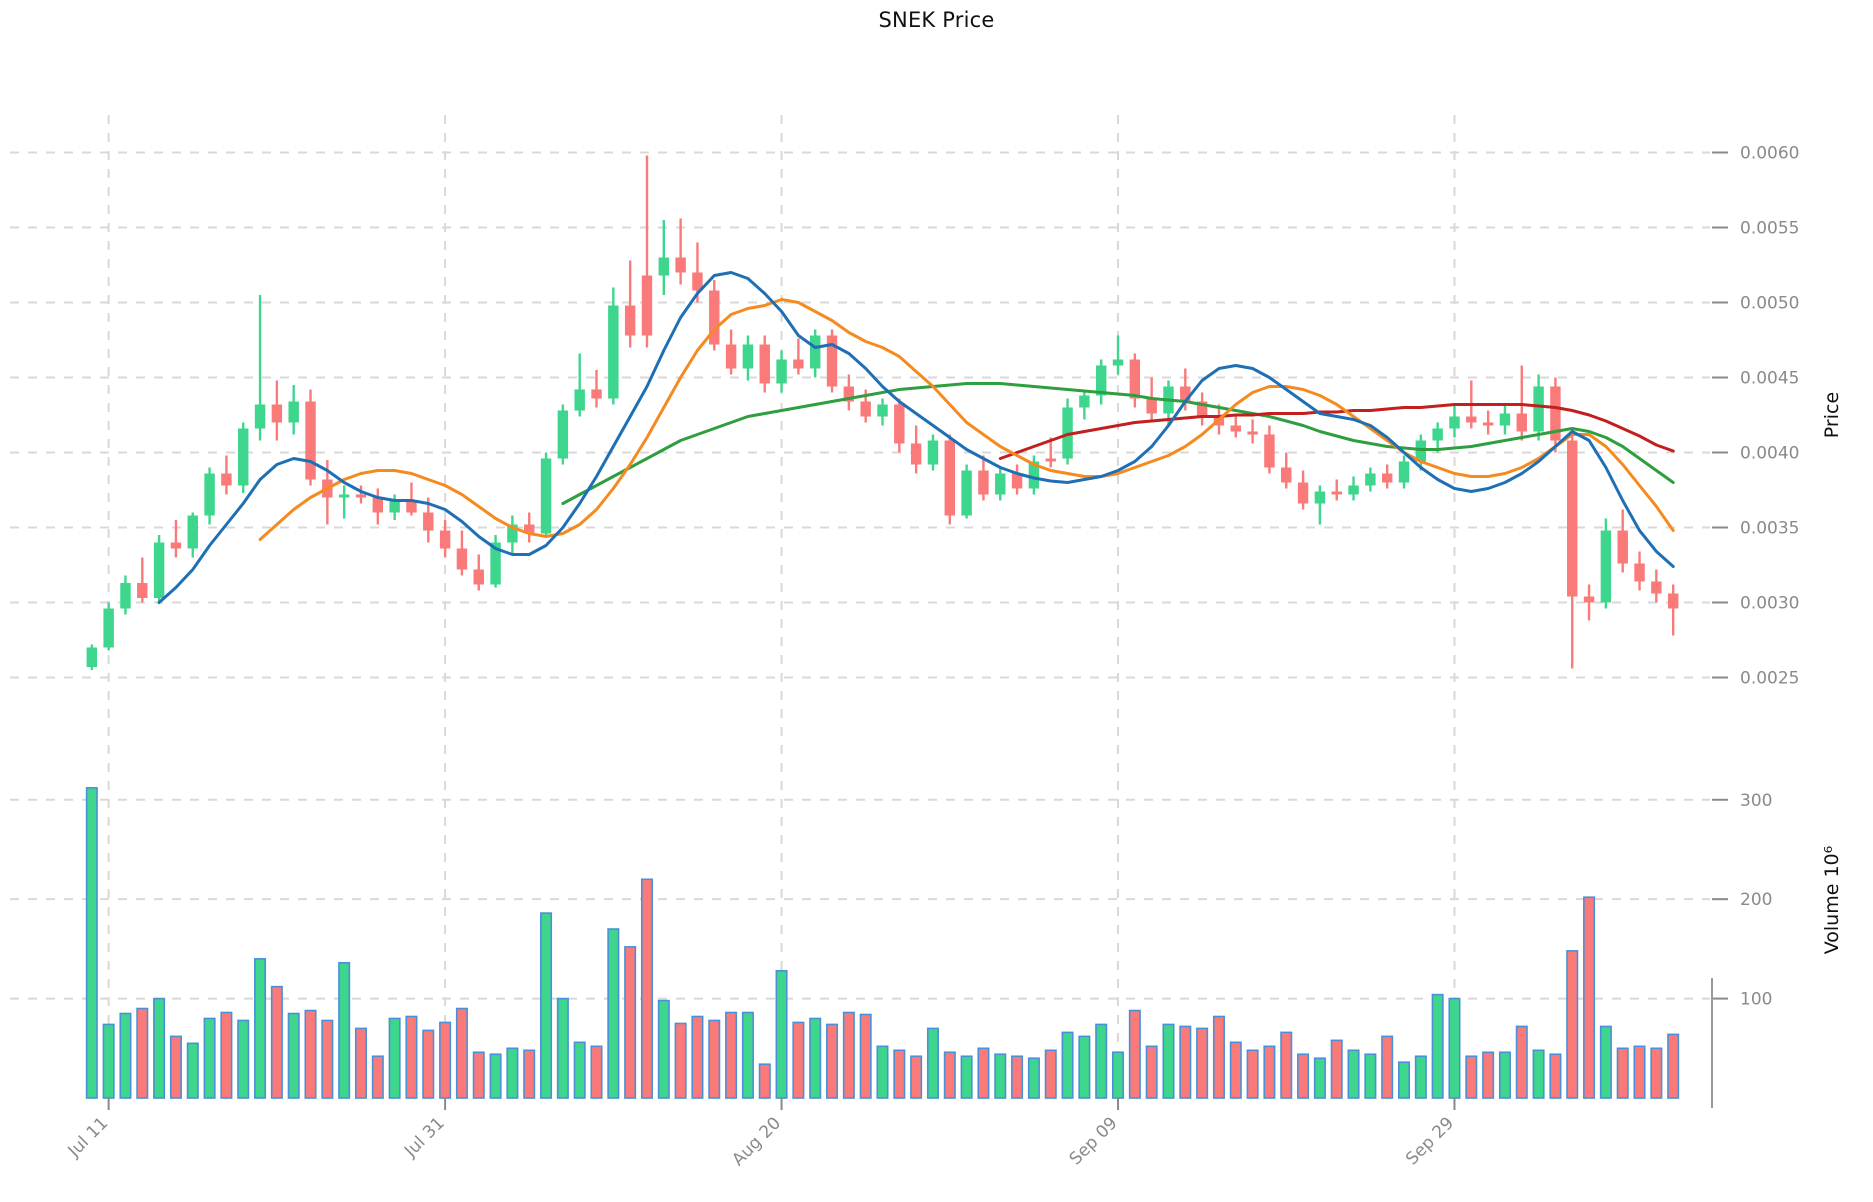  Describe the element at coordinates (1769, 154) in the screenshot. I see `svg-text: 0.0060` at that location.